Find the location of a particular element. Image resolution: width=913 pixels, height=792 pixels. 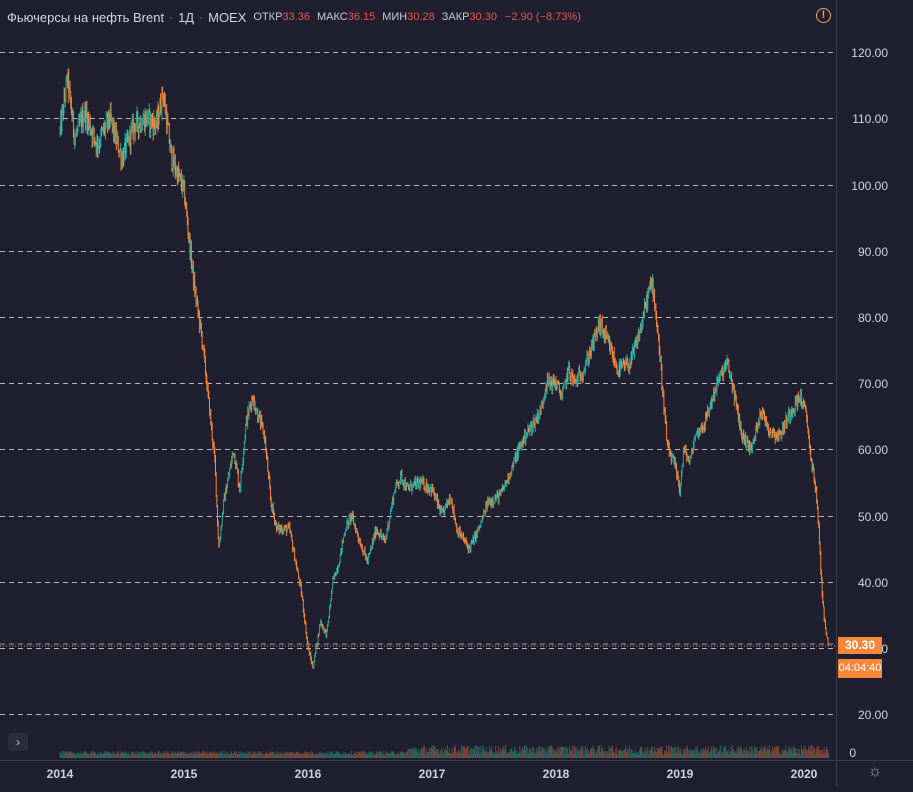

x-tick-label: 2020 is located at coordinates (804, 774).